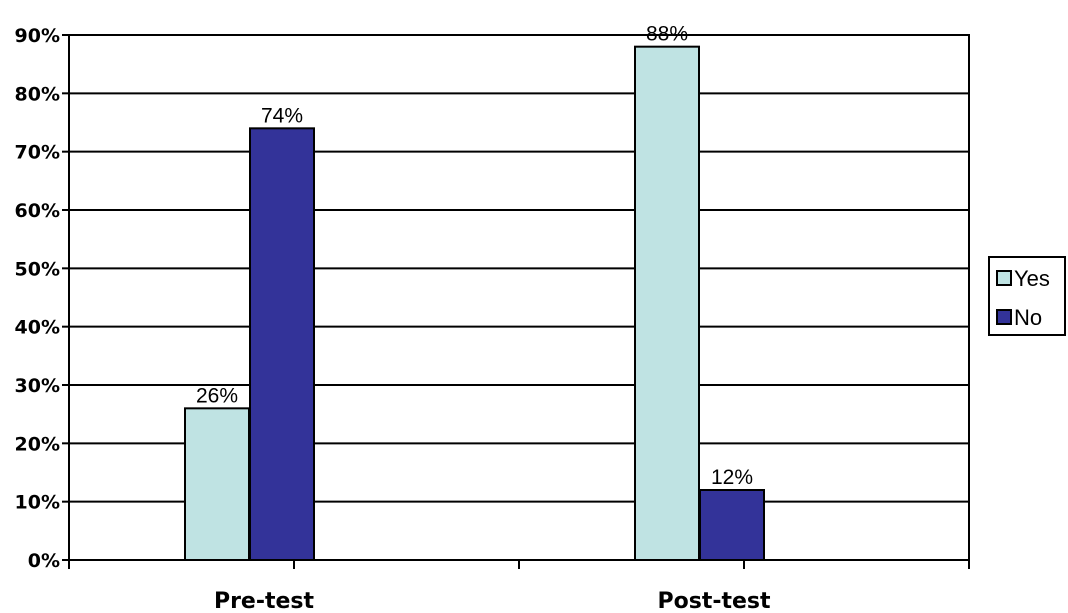 This screenshot has width=1068, height=613. What do you see at coordinates (1004, 278) in the screenshot?
I see `legend-swatch-yes` at bounding box center [1004, 278].